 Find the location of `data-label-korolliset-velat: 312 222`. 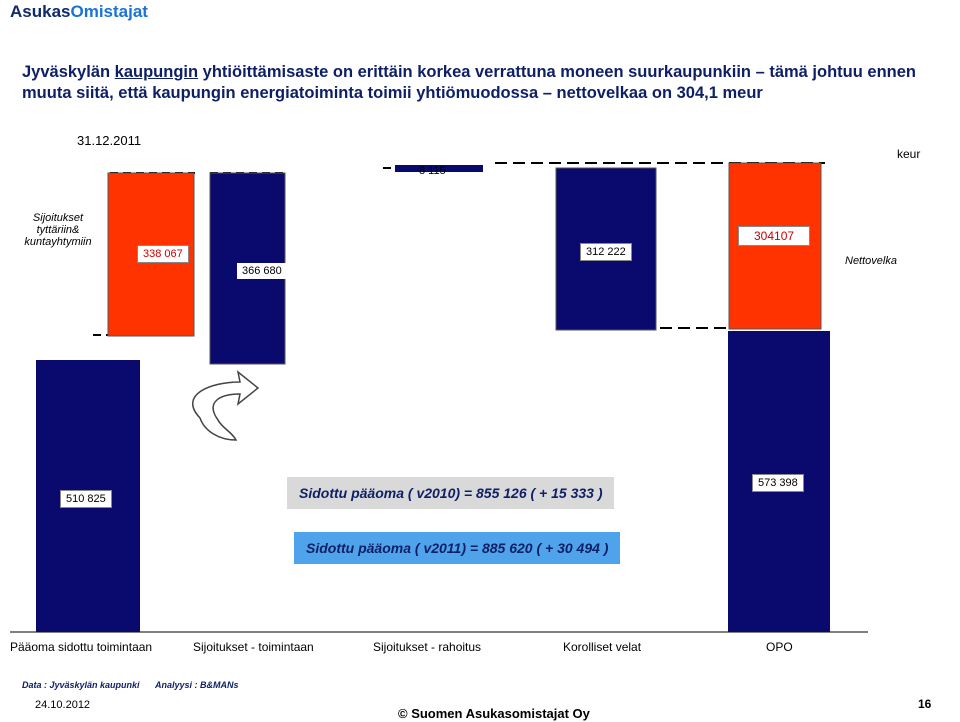

data-label-korolliset-velat: 312 222 is located at coordinates (606, 252).